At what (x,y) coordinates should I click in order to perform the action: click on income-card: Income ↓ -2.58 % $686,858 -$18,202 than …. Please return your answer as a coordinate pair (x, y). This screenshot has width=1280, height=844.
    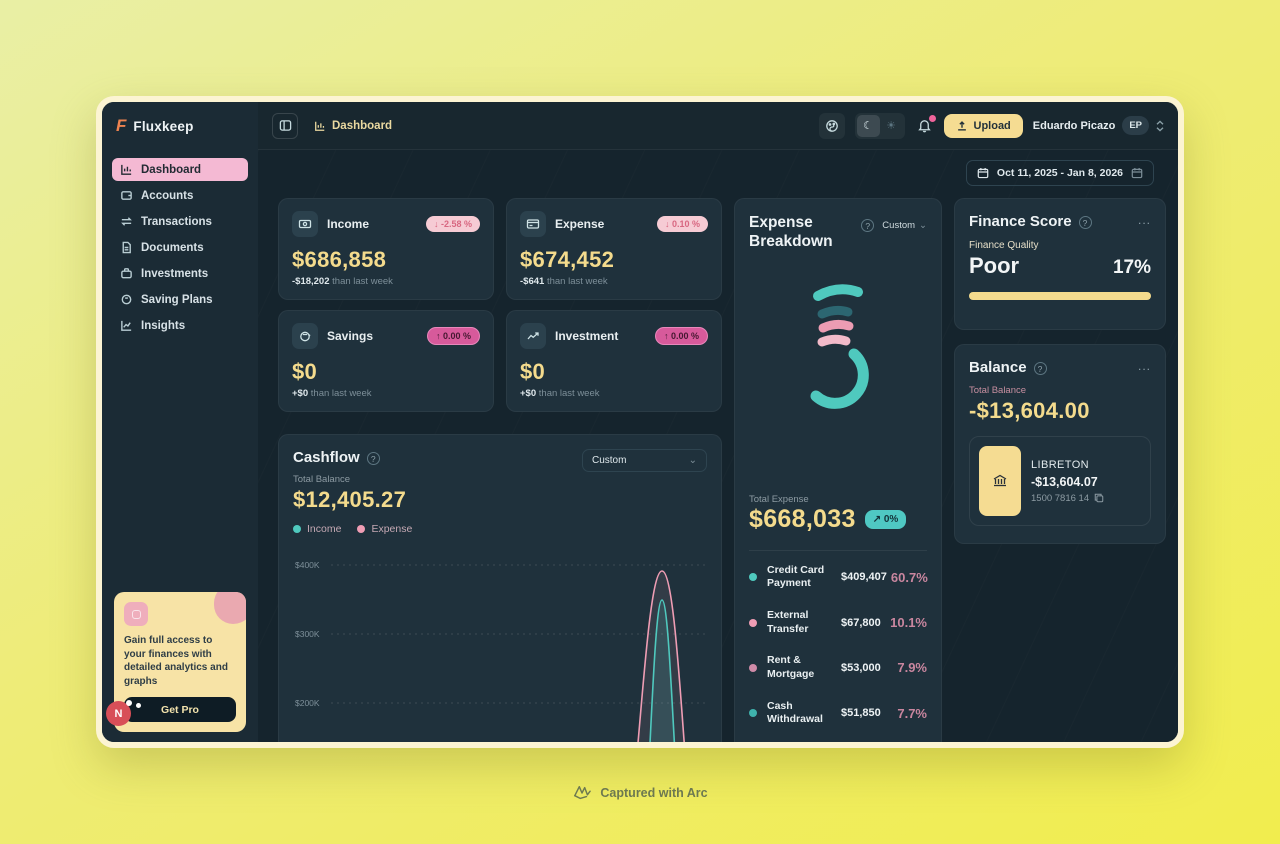
    Looking at the image, I should click on (386, 249).